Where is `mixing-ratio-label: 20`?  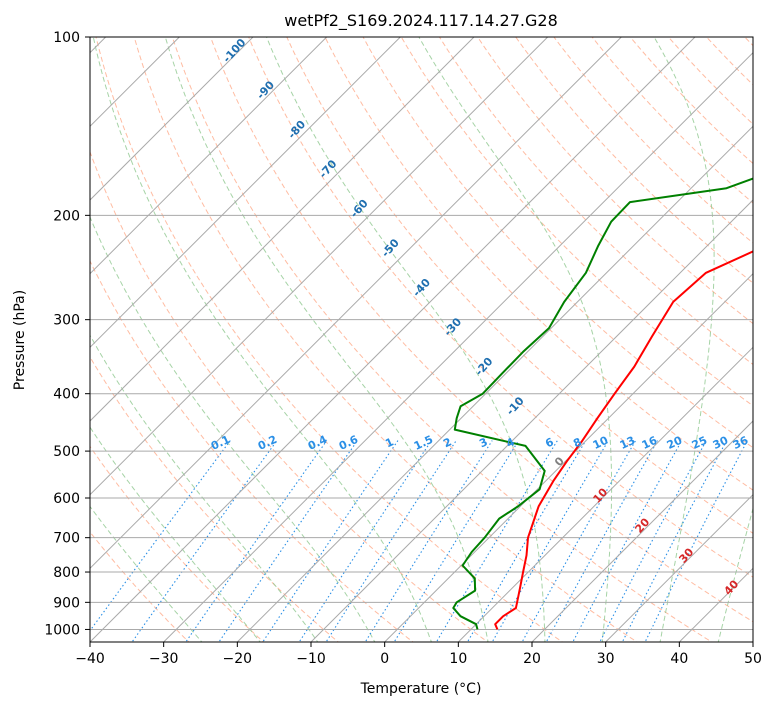
mixing-ratio-label: 20 is located at coordinates (675, 443).